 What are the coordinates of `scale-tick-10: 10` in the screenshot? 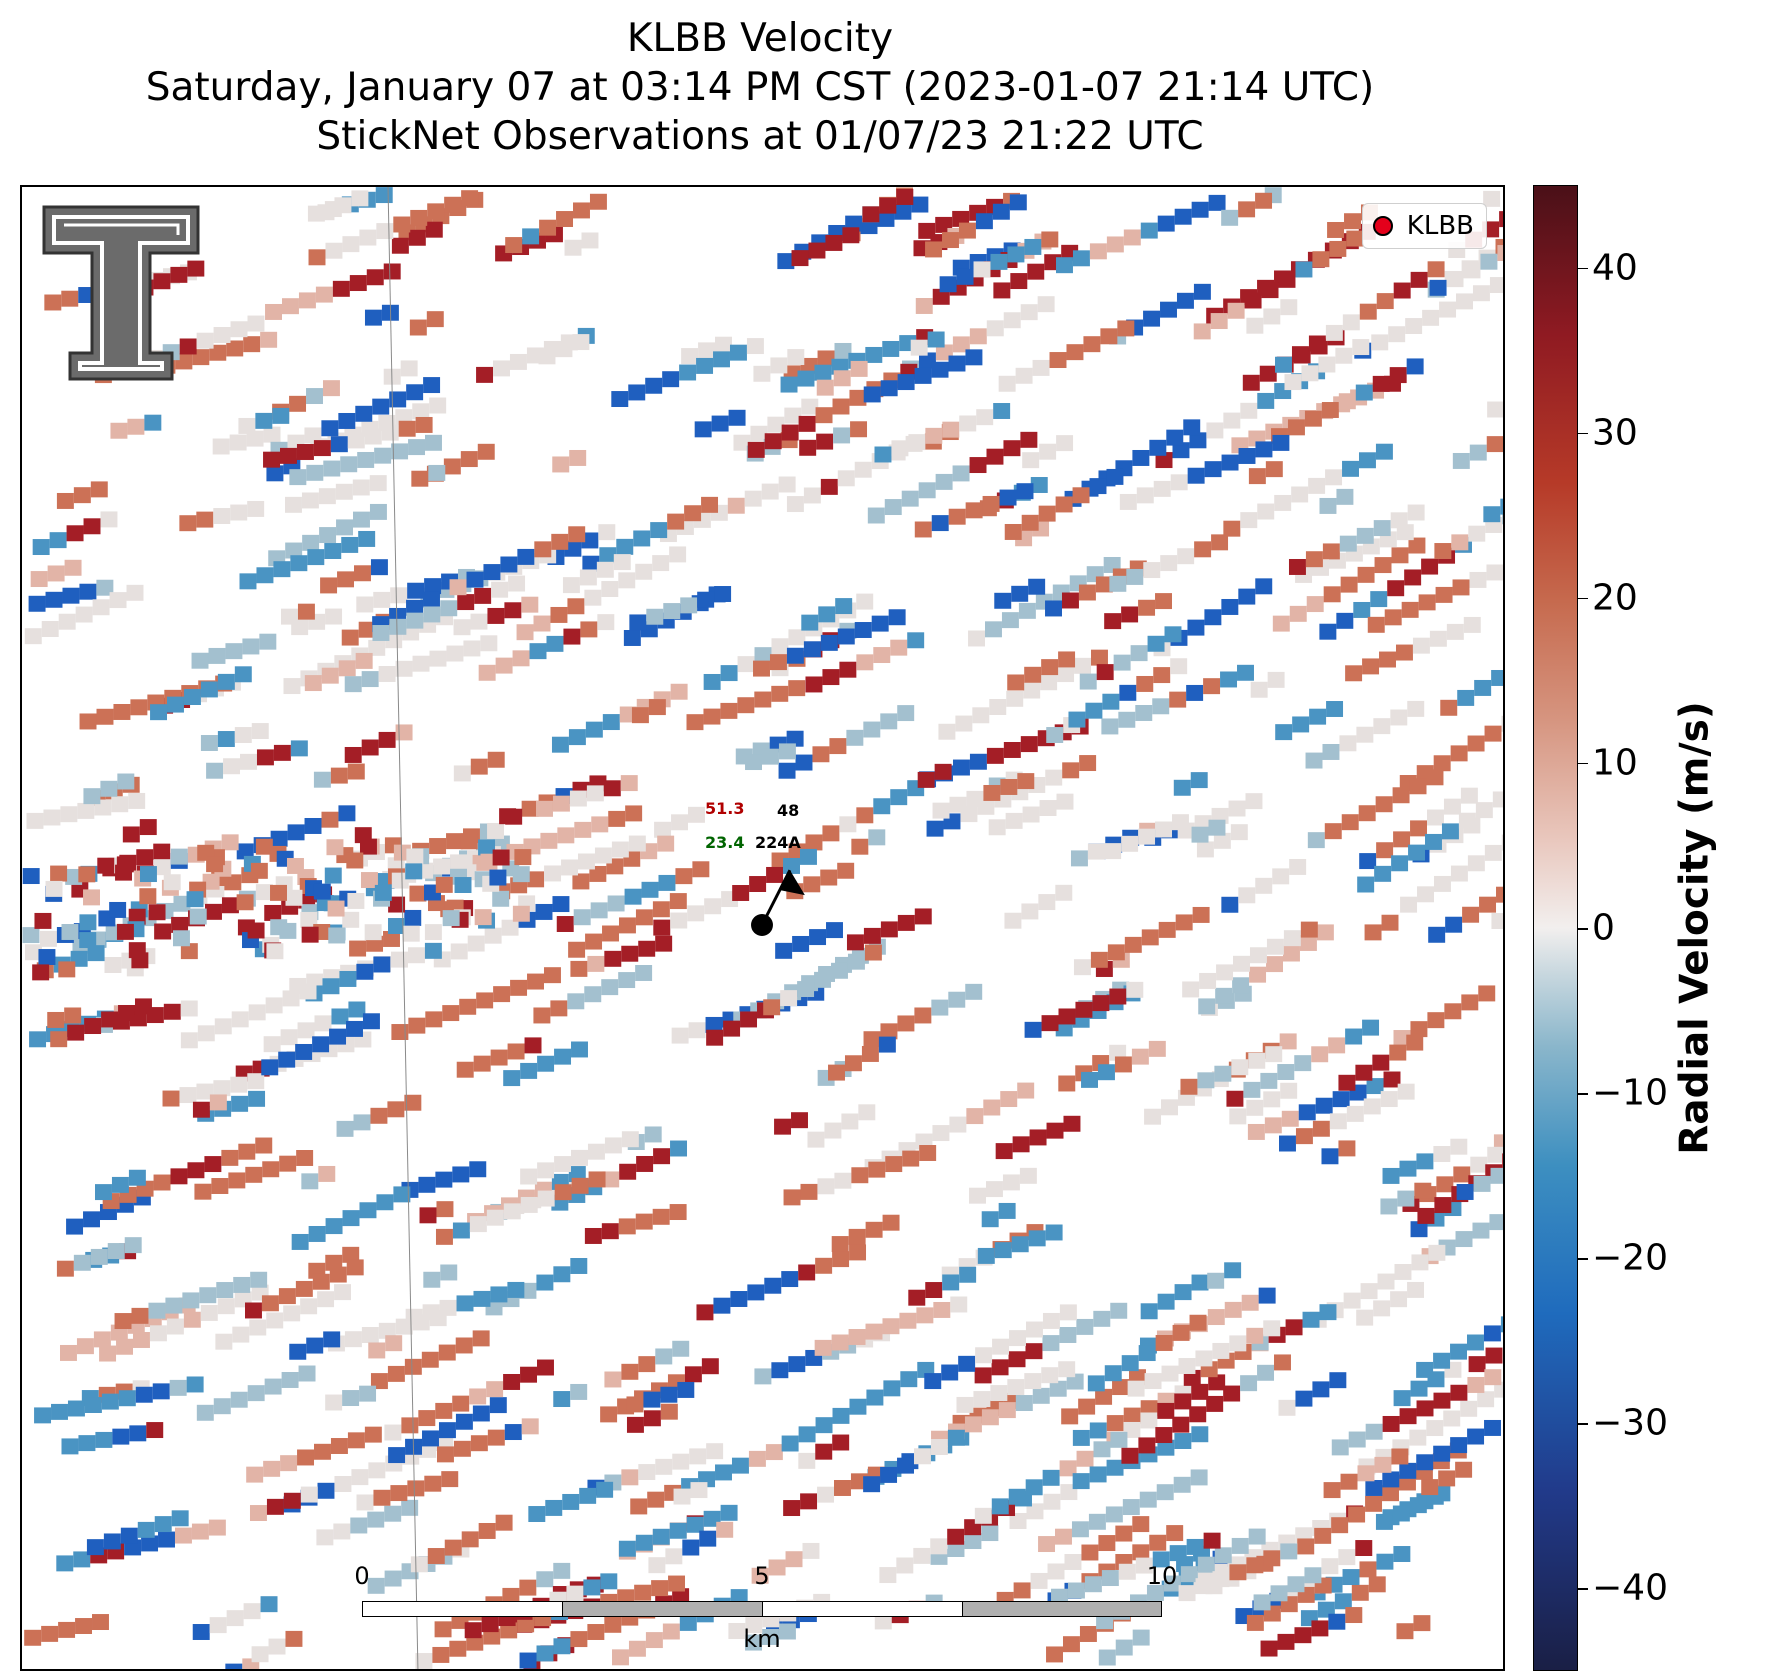 It's located at (1162, 1576).